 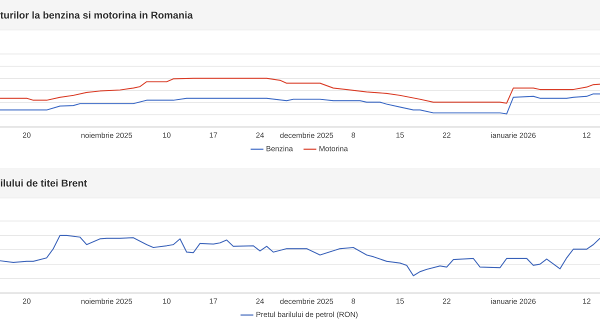 What do you see at coordinates (96, 15) in the screenshot?
I see `chart-title: turilor la benzina si motorina in Romania` at bounding box center [96, 15].